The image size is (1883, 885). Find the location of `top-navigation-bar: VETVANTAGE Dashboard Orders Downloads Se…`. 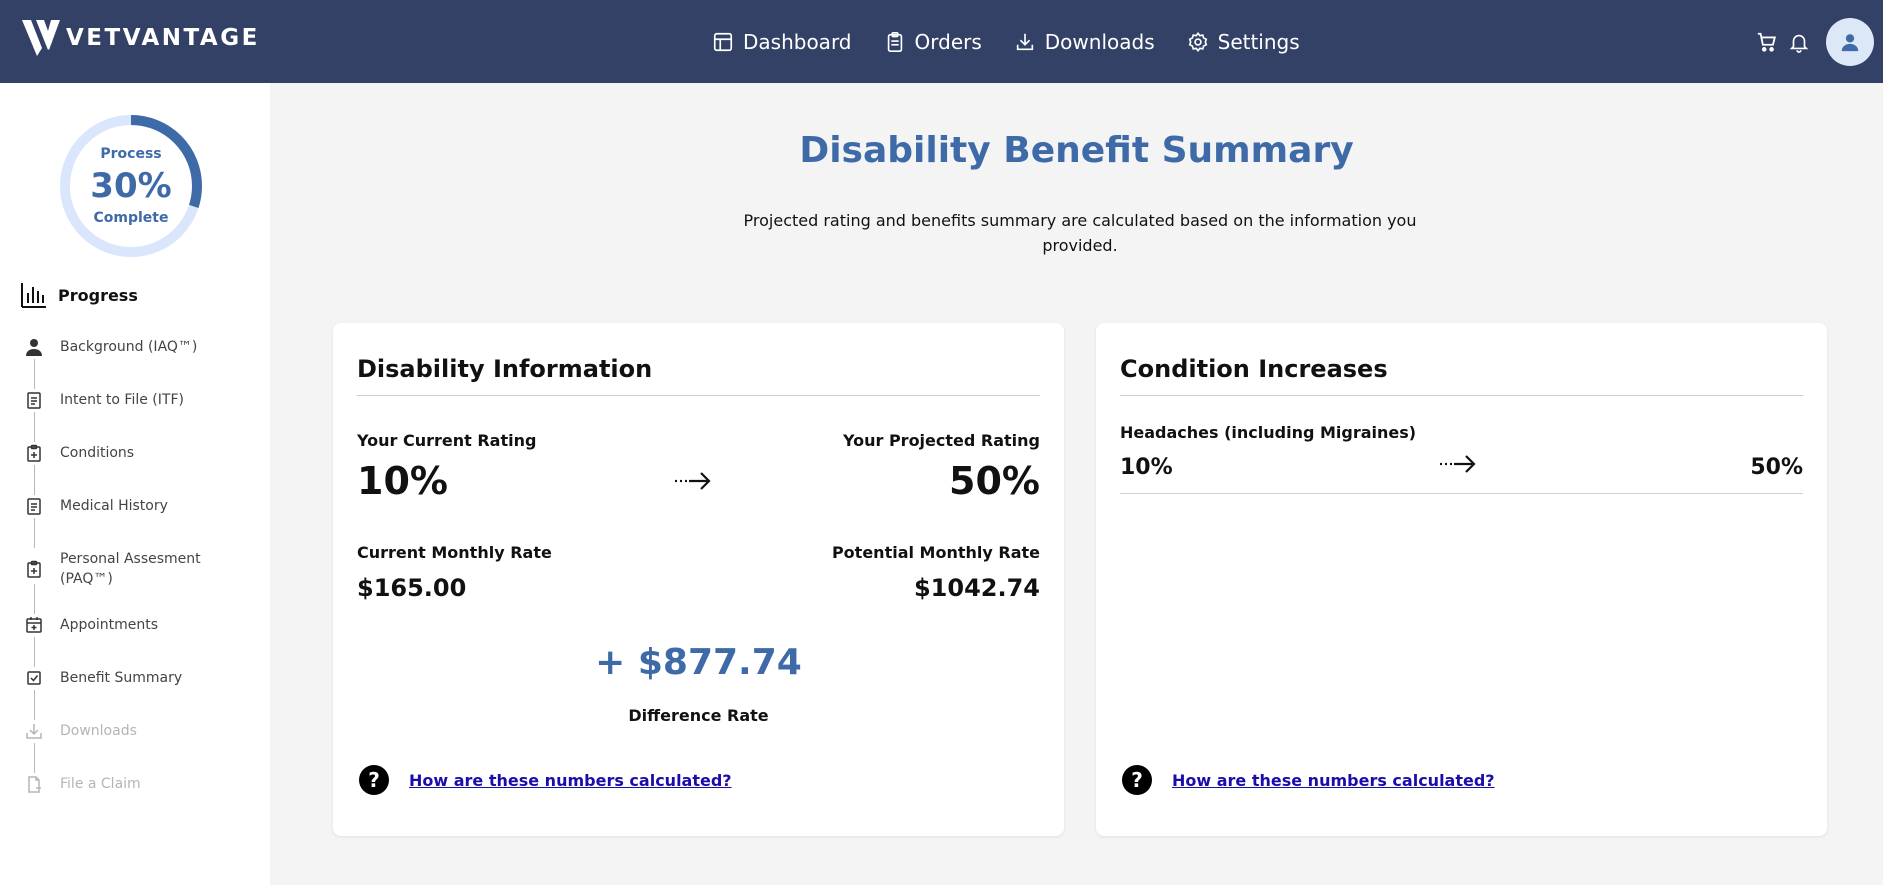

top-navigation-bar: VETVANTAGE Dashboard Orders Downloads Se… is located at coordinates (941, 41).